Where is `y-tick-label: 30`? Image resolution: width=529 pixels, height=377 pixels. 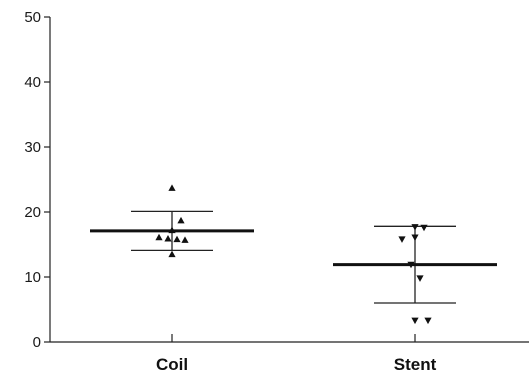 y-tick-label: 30 is located at coordinates (32, 147).